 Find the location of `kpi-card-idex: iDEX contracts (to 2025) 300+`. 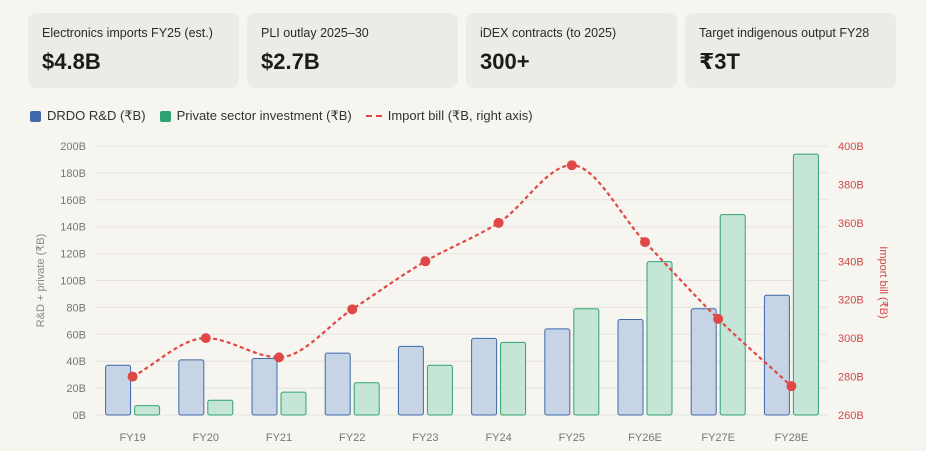

kpi-card-idex: iDEX contracts (to 2025) 300+ is located at coordinates (571, 50).